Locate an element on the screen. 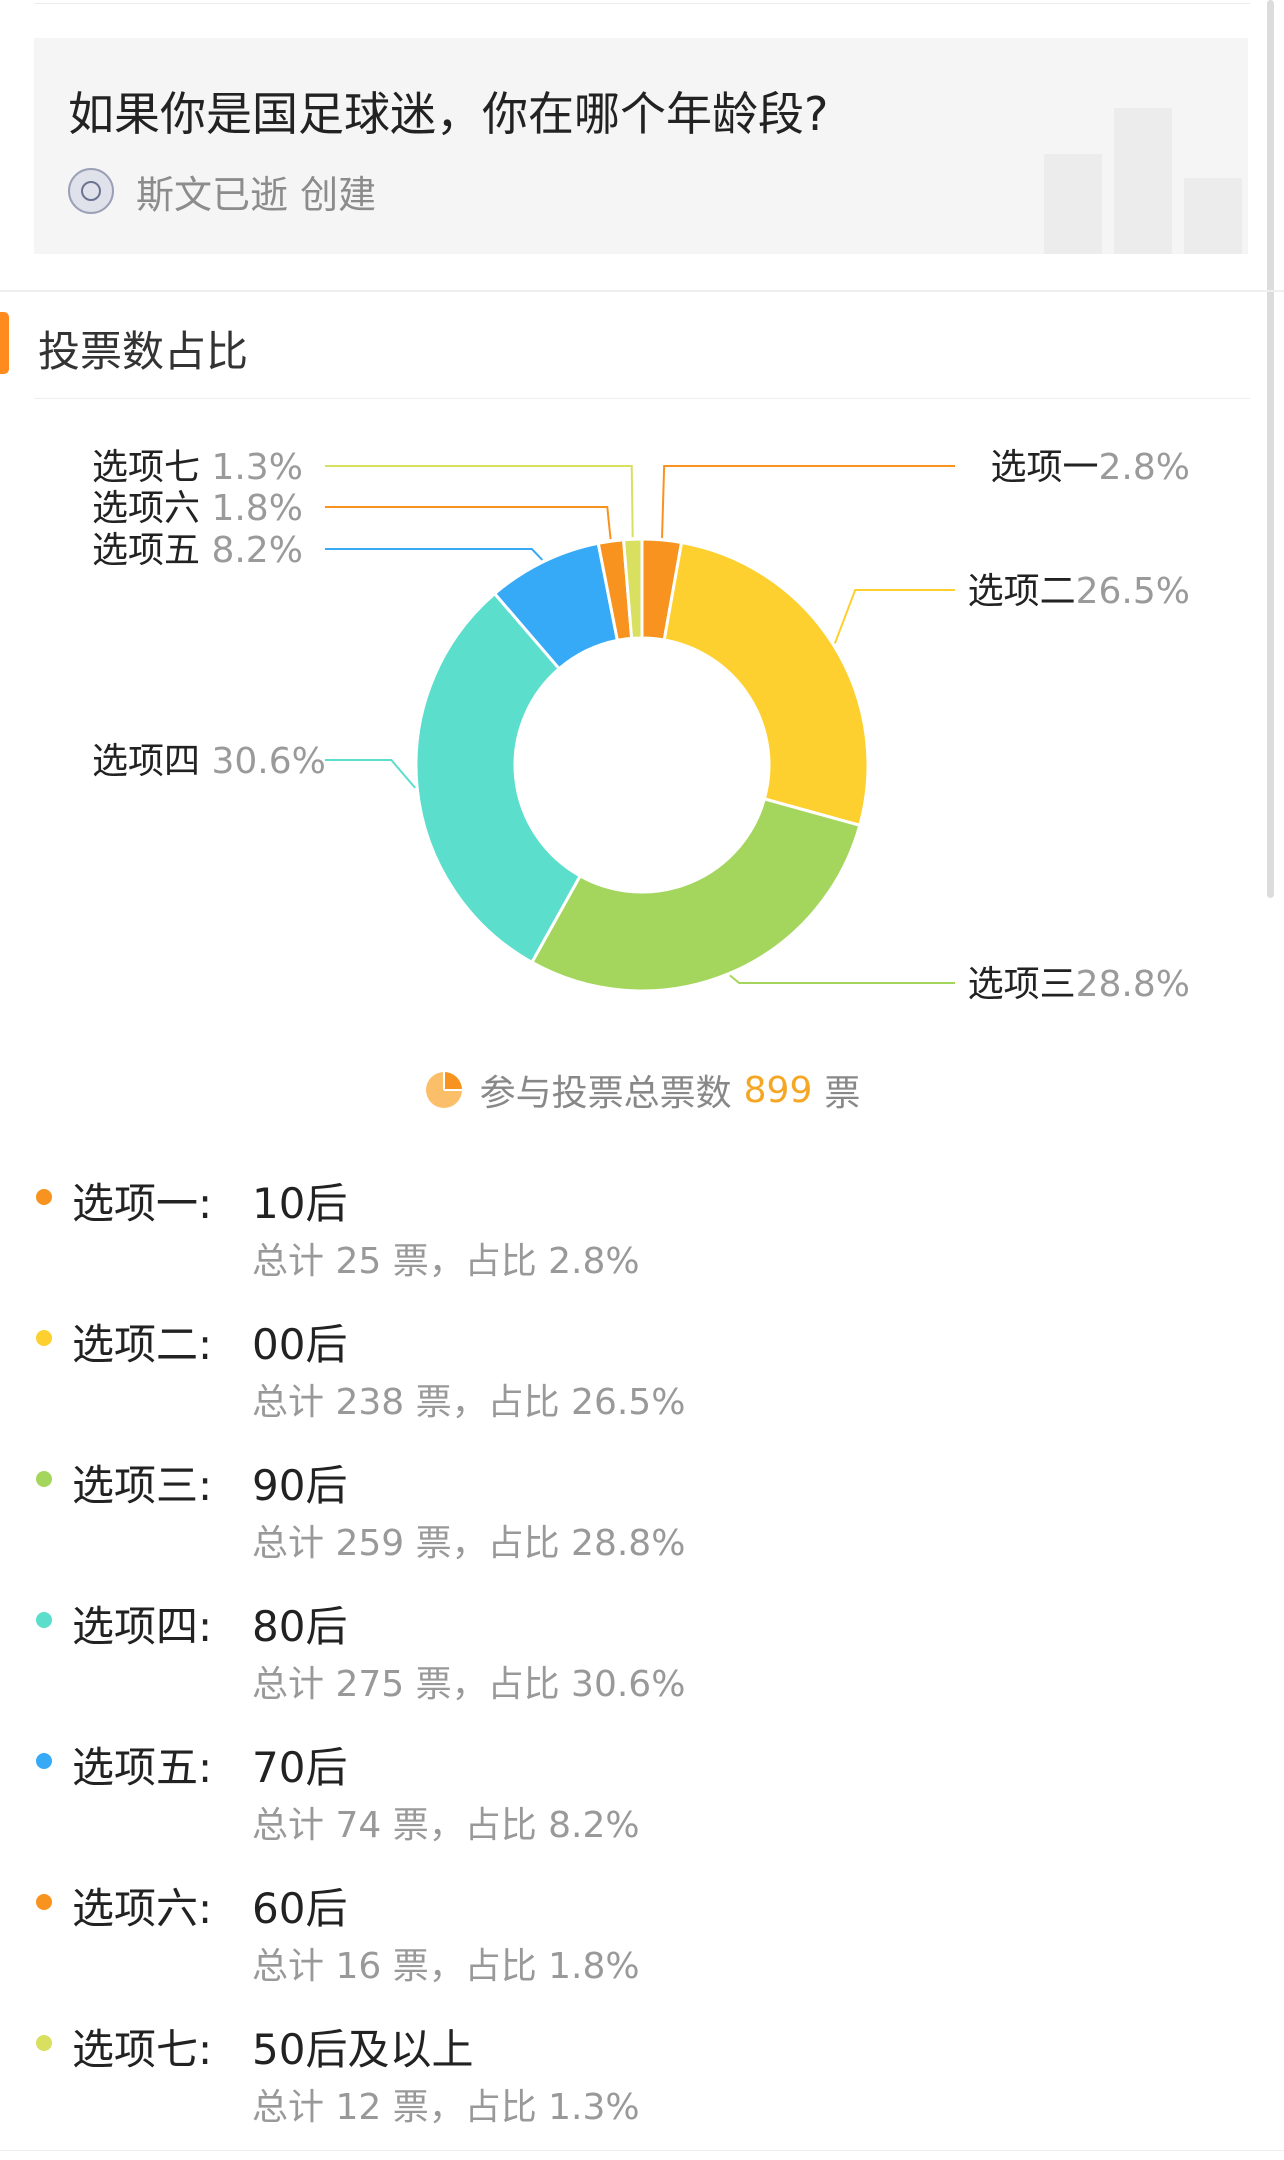  bottom-divider is located at coordinates (642, 2150).